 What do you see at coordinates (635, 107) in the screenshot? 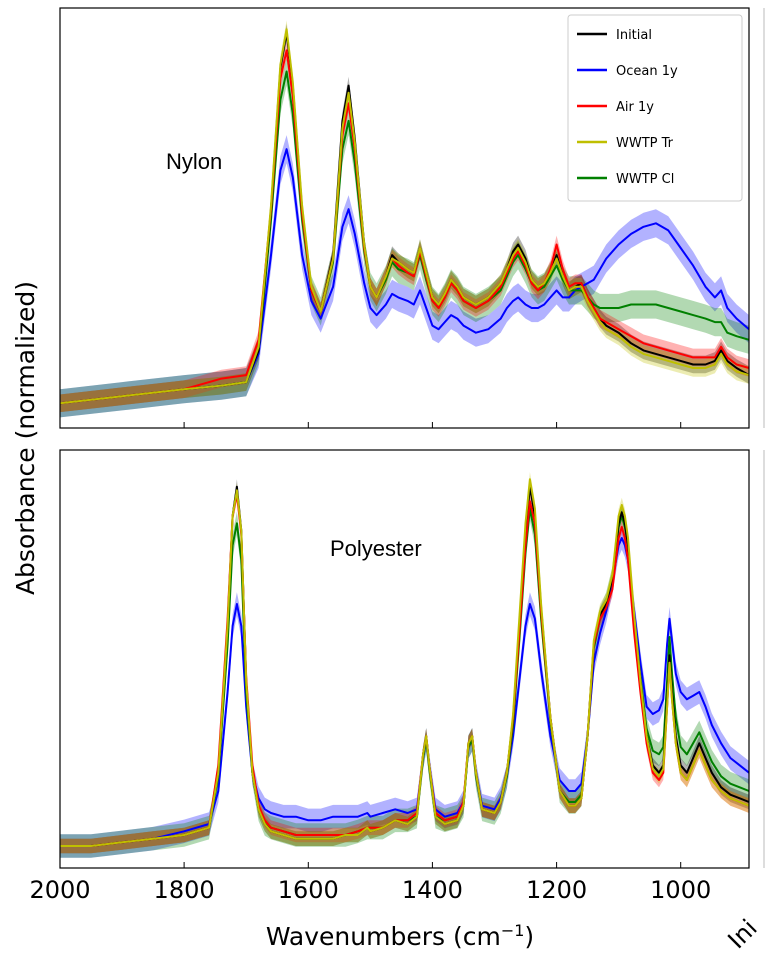
I see `legend-label-air-1y: Air 1y` at bounding box center [635, 107].